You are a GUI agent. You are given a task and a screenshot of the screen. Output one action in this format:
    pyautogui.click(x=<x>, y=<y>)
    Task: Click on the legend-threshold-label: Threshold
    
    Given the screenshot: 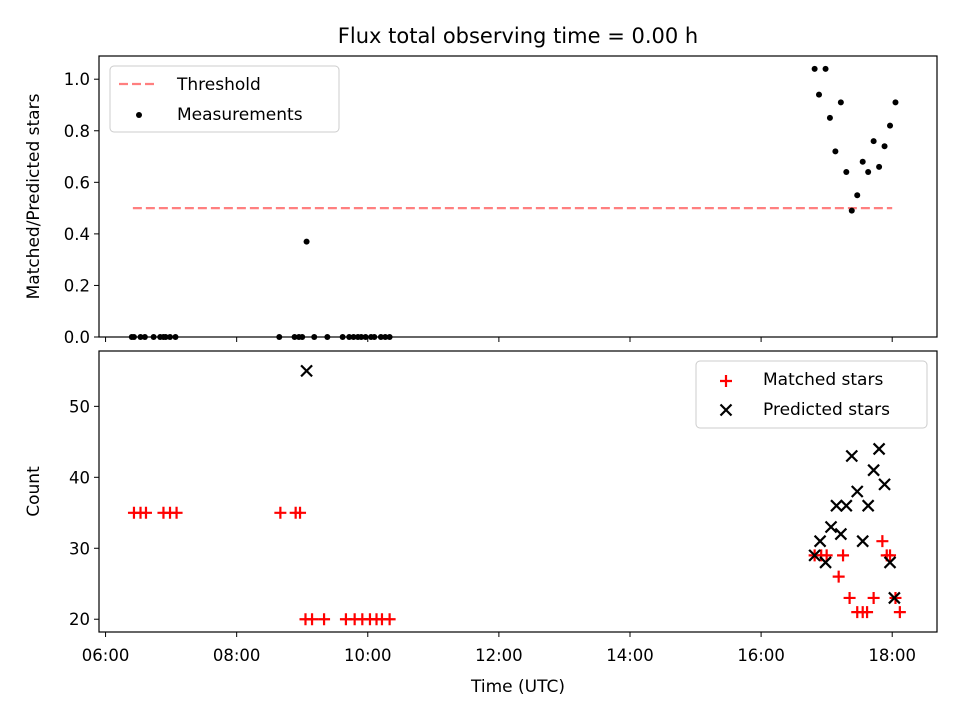 What is the action you would take?
    pyautogui.click(x=218, y=85)
    